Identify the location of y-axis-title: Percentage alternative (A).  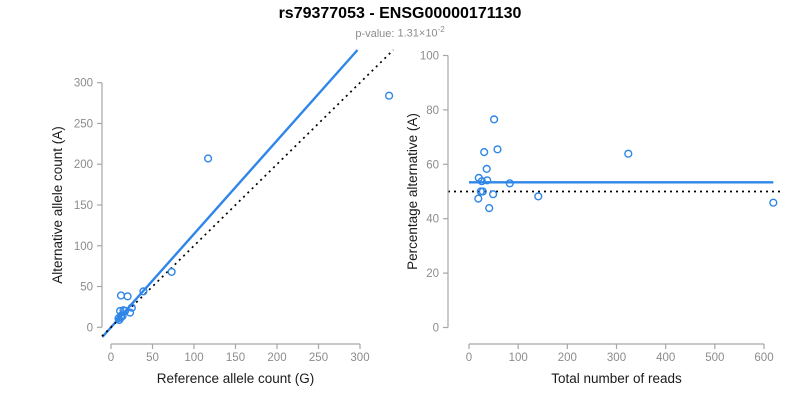
(412, 191).